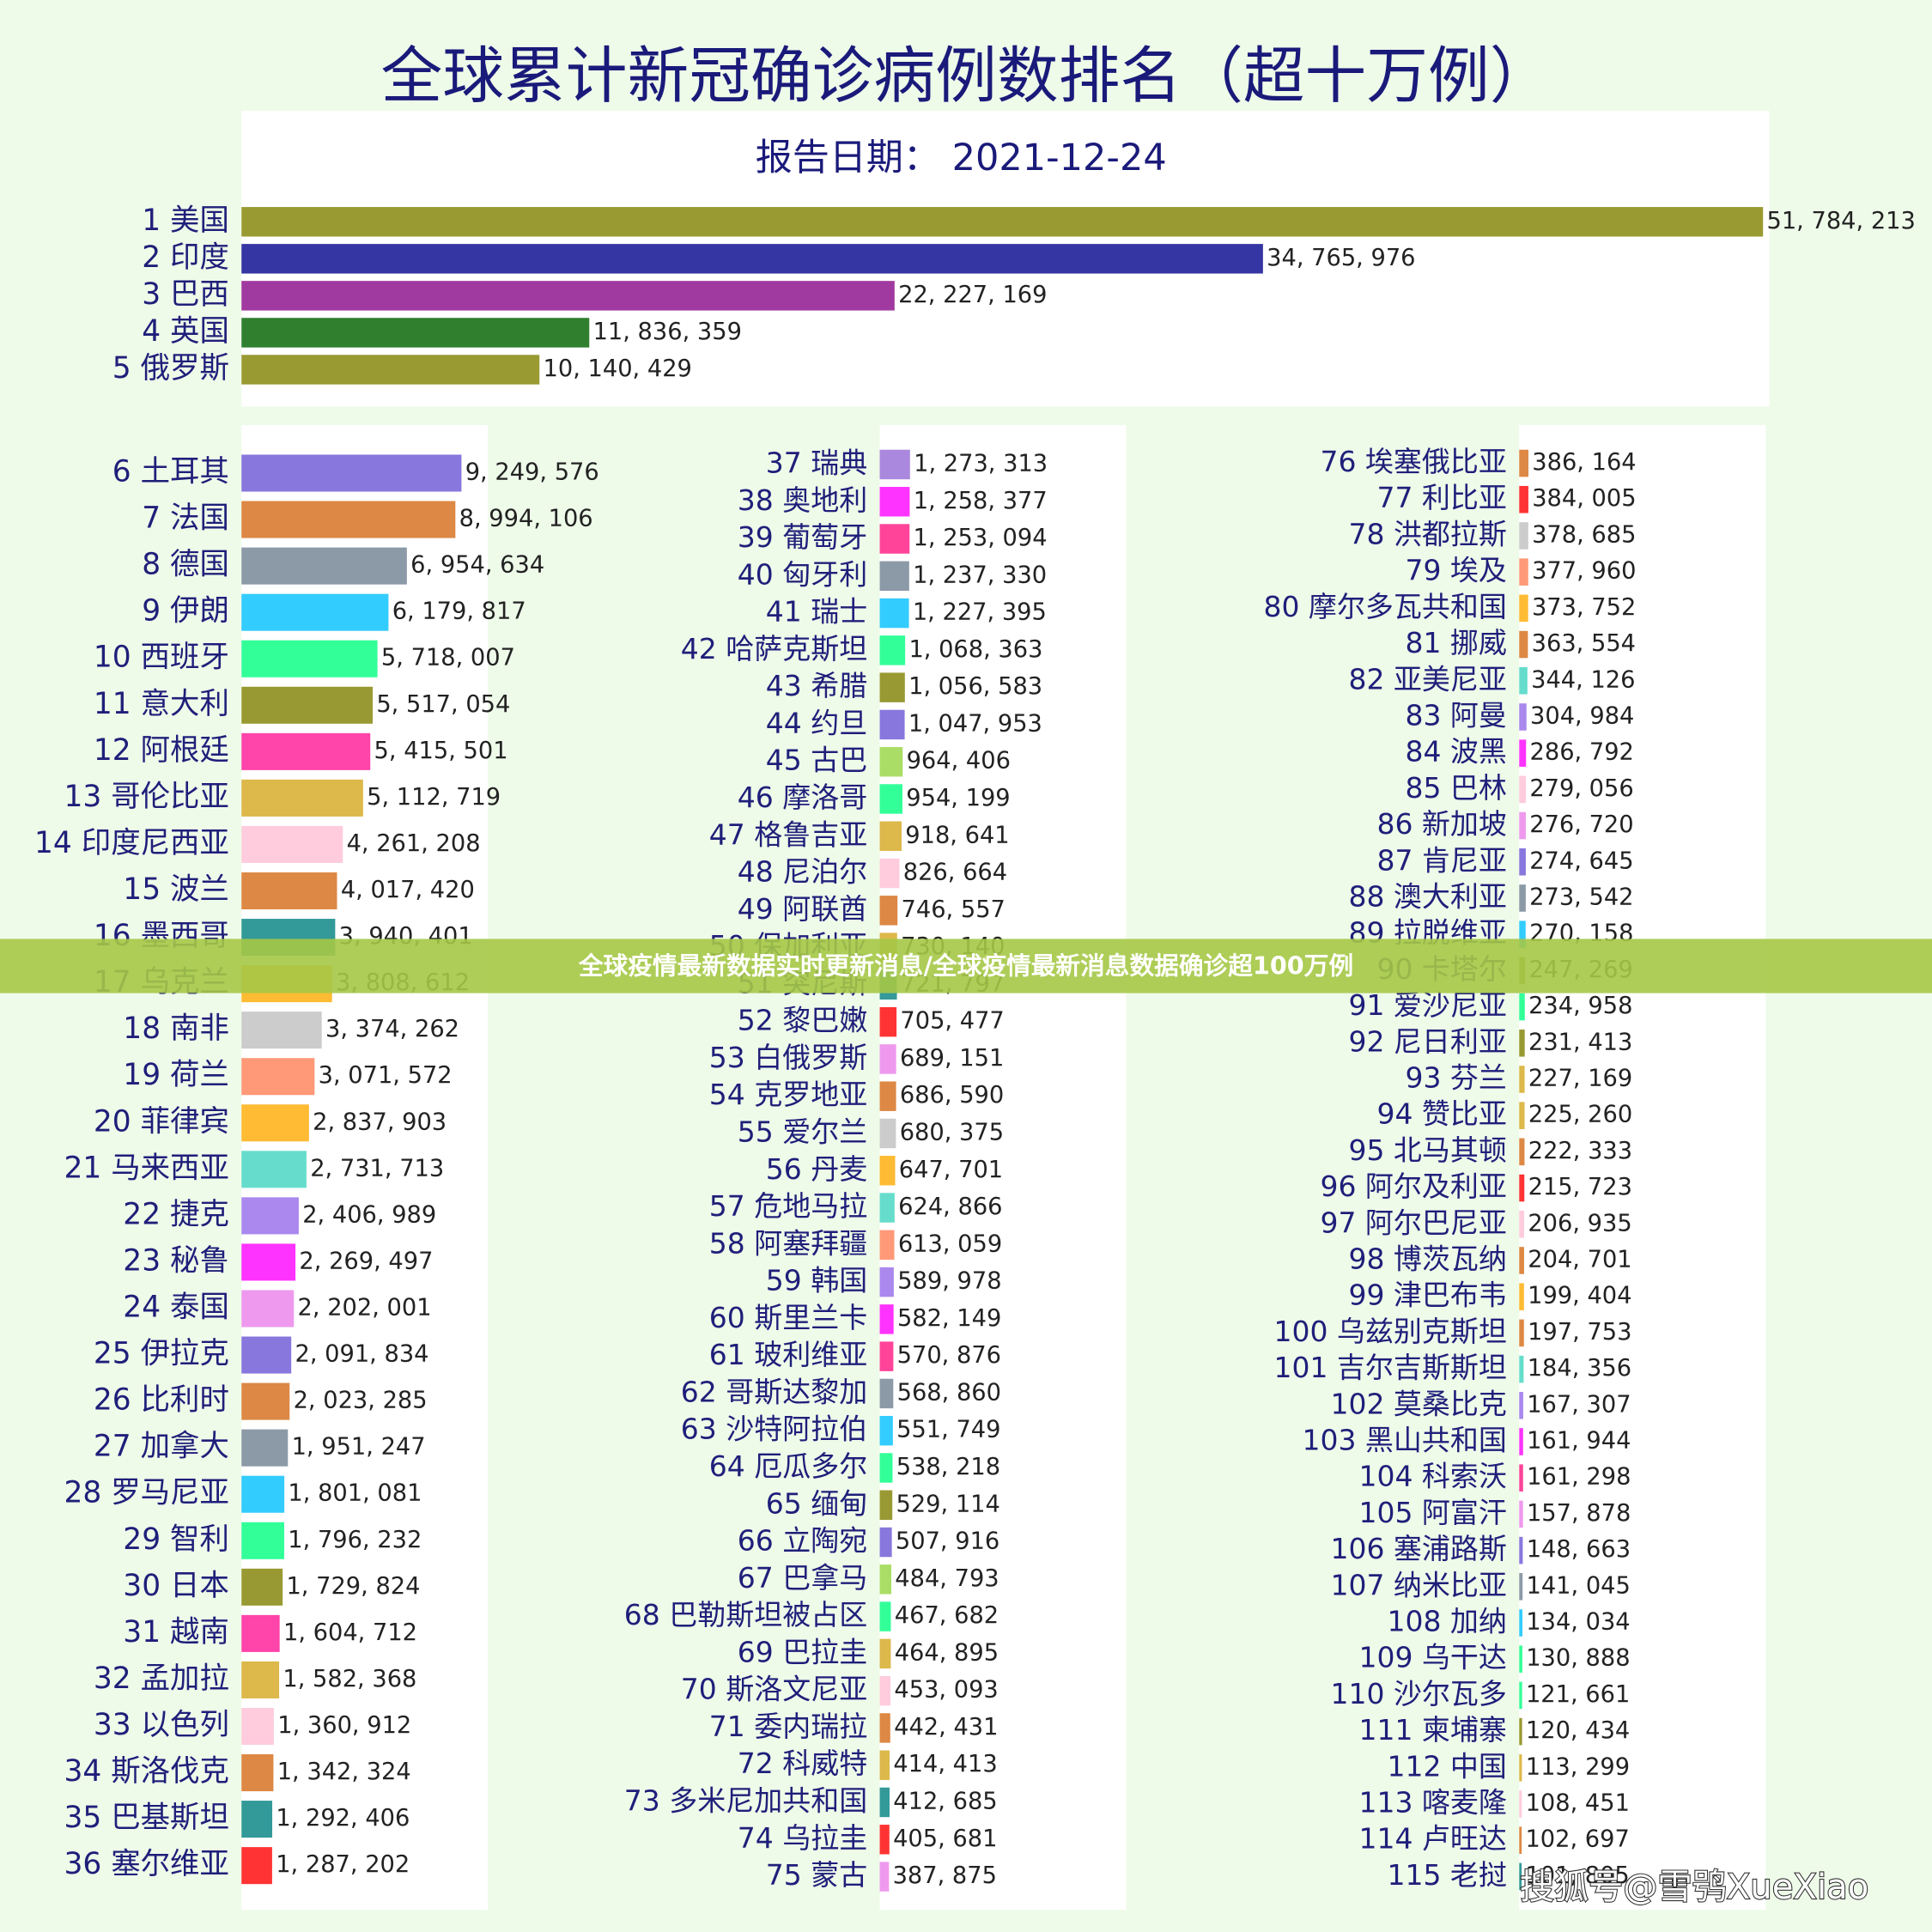 Image resolution: width=1932 pixels, height=1932 pixels. What do you see at coordinates (1447, 1766) in the screenshot?
I see `category-label: 112 中国` at bounding box center [1447, 1766].